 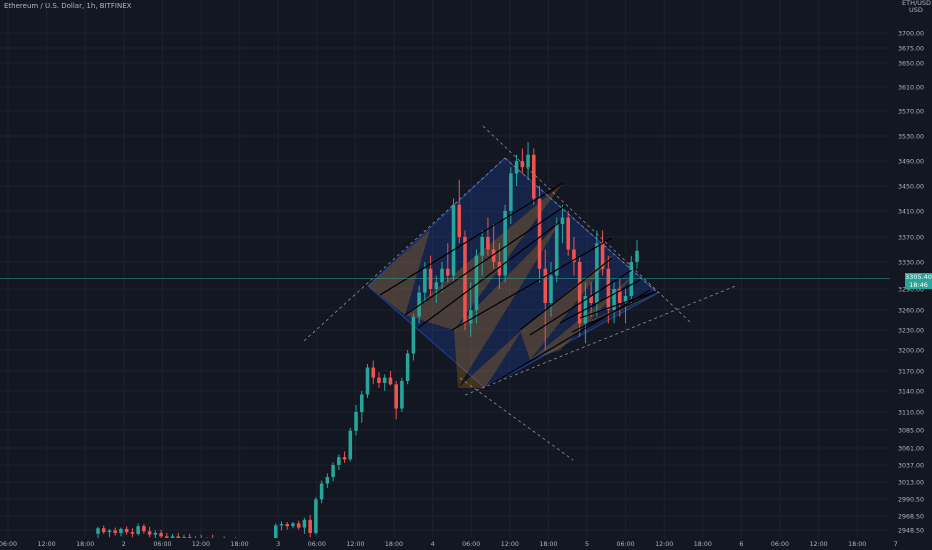 I want to click on price-tick-label: 3490.00, so click(x=911, y=162).